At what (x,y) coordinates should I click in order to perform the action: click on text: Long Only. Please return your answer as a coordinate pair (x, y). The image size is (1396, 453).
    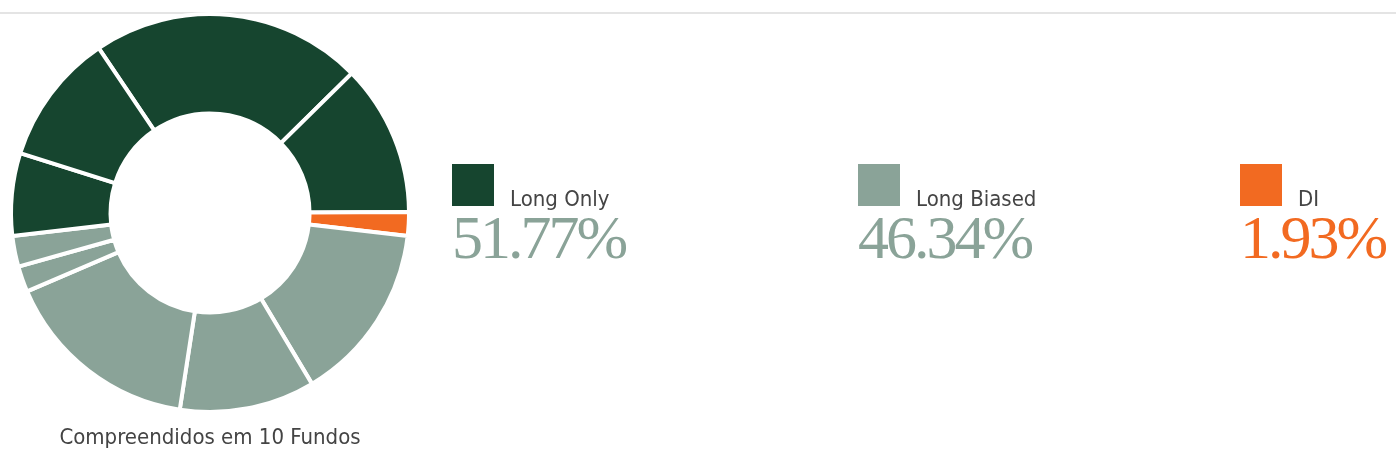
    Looking at the image, I should click on (560, 198).